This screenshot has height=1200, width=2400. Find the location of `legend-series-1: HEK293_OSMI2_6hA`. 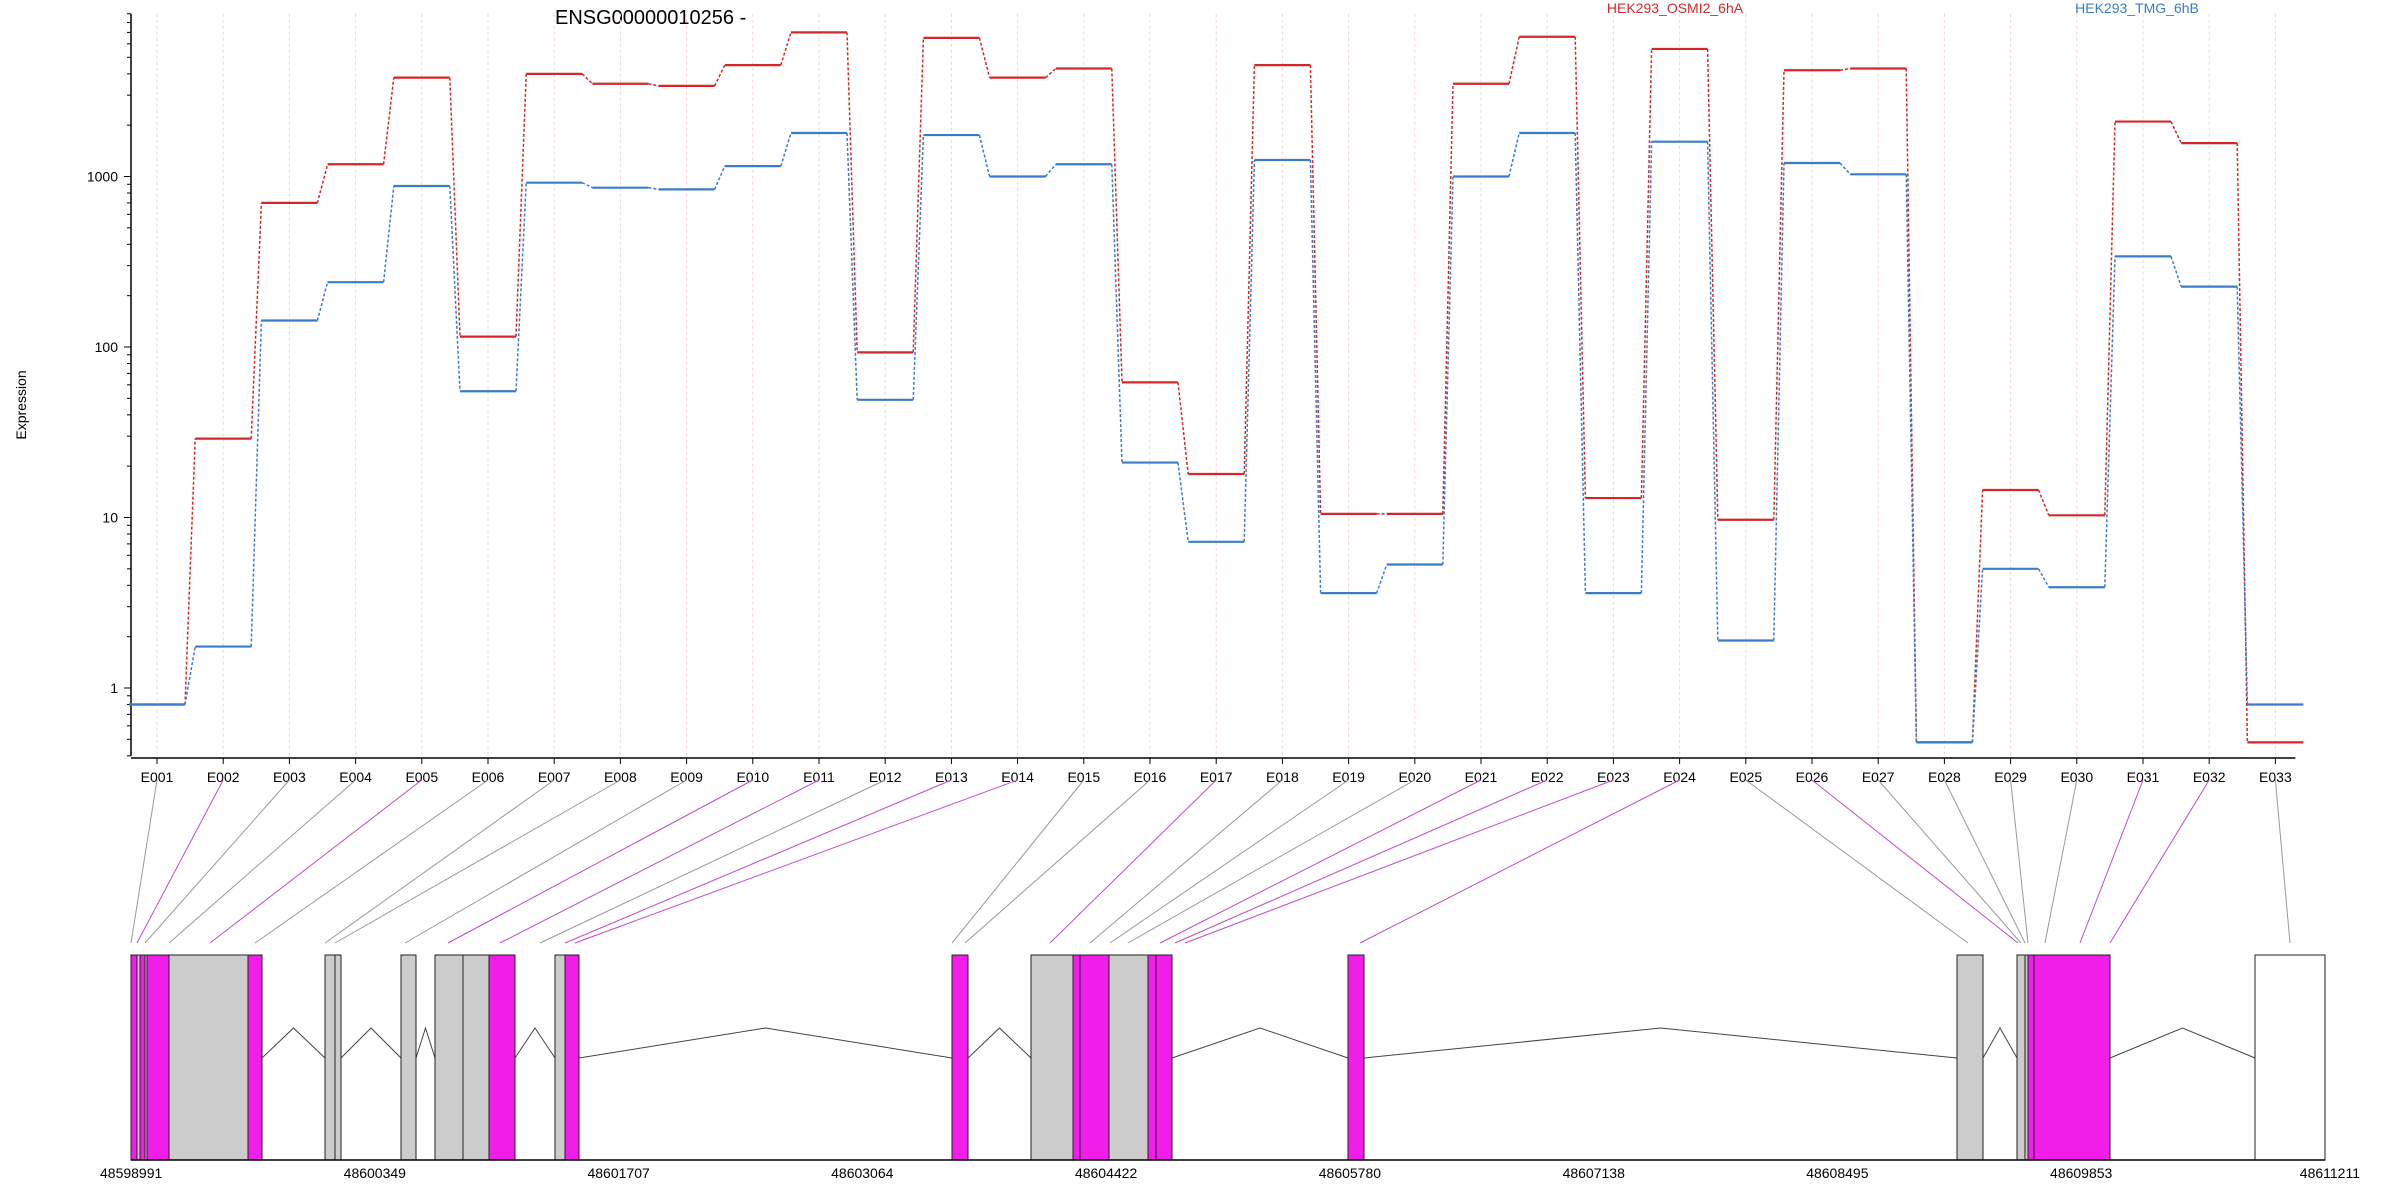

legend-series-1: HEK293_OSMI2_6hA is located at coordinates (1675, 8).